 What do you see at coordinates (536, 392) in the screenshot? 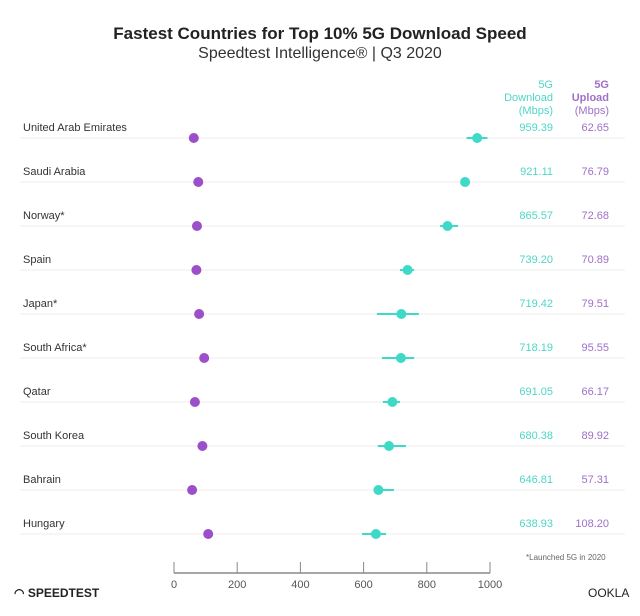
I see `download-value-label: 691.05` at bounding box center [536, 392].